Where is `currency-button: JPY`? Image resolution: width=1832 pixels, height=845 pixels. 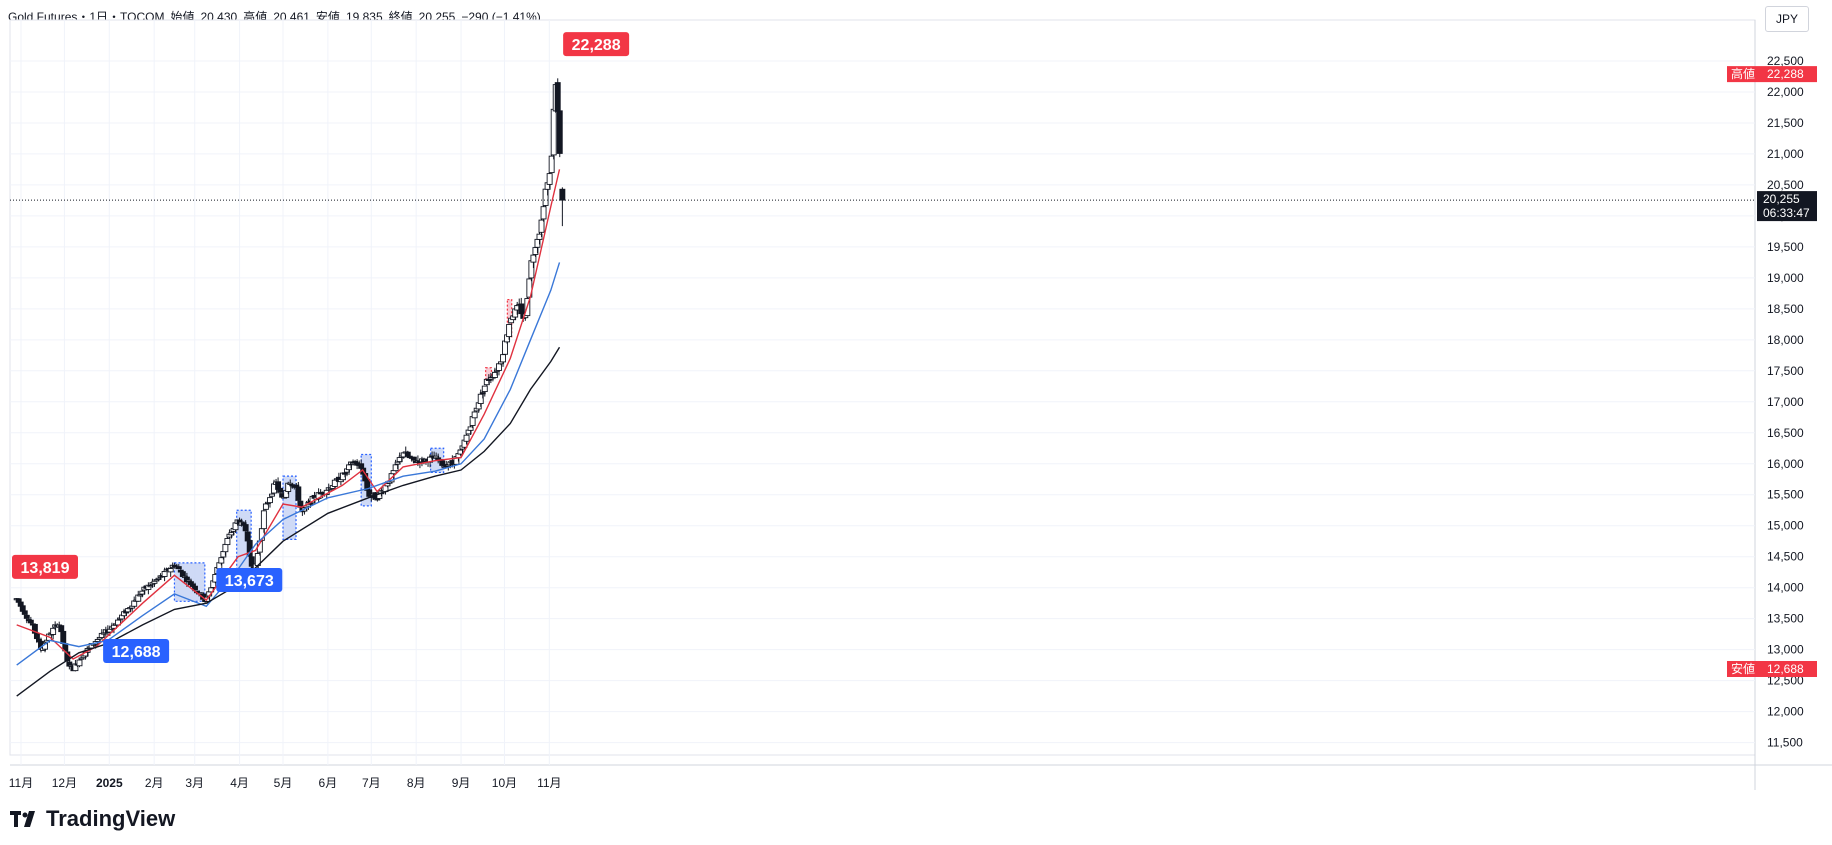
currency-button: JPY is located at coordinates (1787, 19).